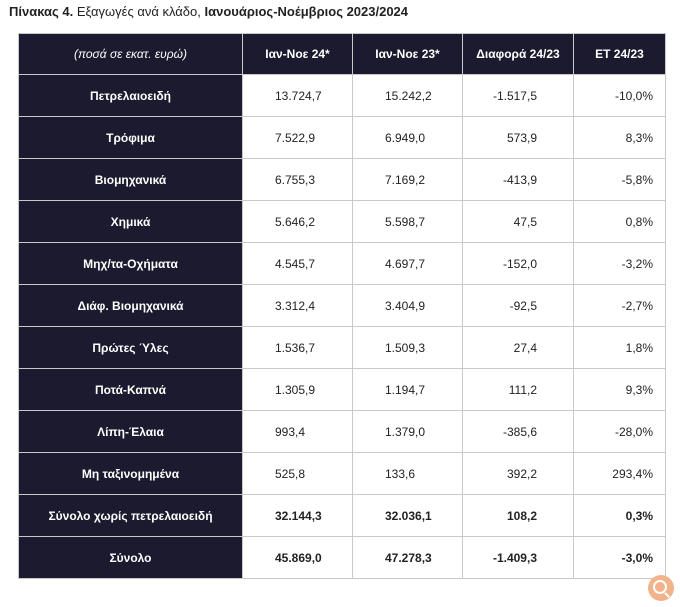 This screenshot has width=680, height=607. Describe the element at coordinates (518, 137) in the screenshot. I see `cell-difference: 573,9` at that location.